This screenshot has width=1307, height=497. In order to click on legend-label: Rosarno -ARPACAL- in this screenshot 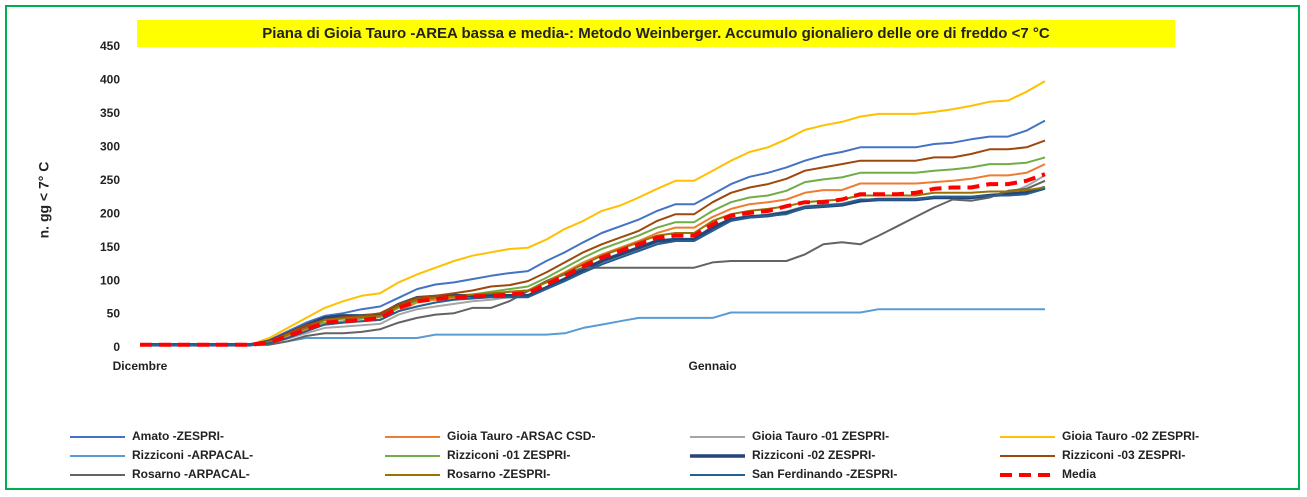, I will do `click(191, 474)`.